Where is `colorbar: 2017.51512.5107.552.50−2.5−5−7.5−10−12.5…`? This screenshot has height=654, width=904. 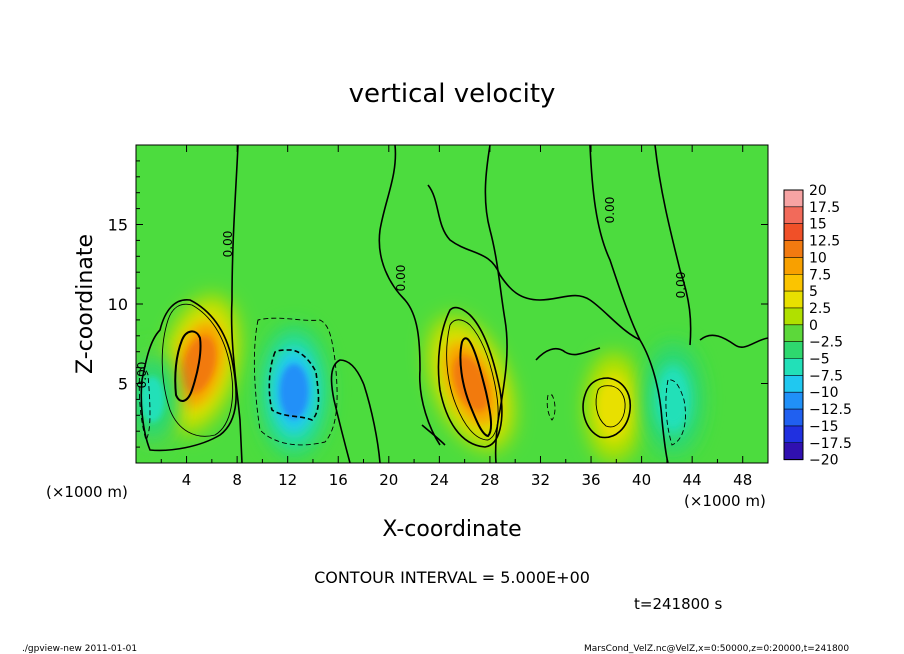 colorbar: 2017.51512.5107.552.50−2.5−5−7.5−10−12.5… is located at coordinates (817, 326).